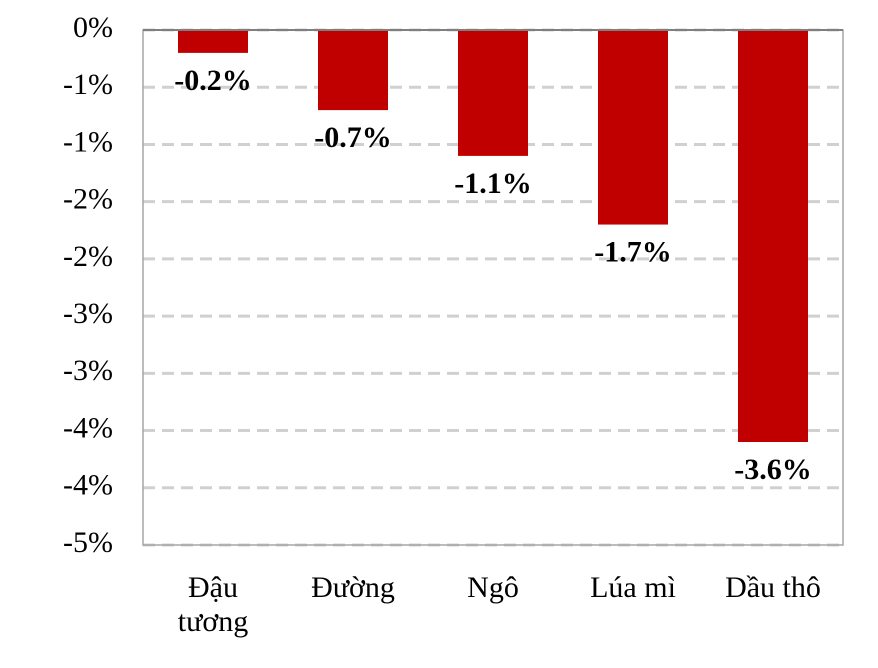 The image size is (878, 668). Describe the element at coordinates (773, 587) in the screenshot. I see `x-tick-label: Dầu thô` at that location.